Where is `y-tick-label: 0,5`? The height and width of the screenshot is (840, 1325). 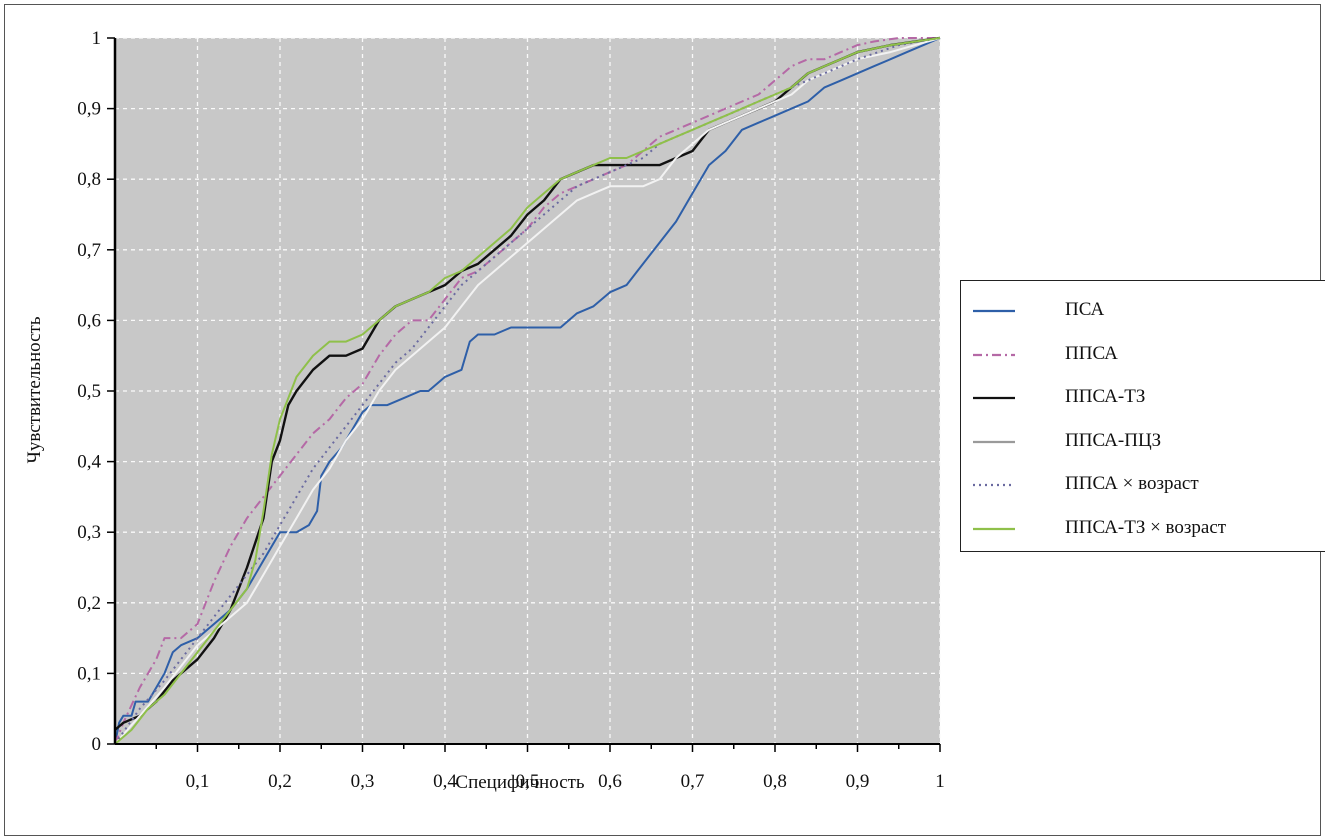 y-tick-label: 0,5 is located at coordinates (89, 391).